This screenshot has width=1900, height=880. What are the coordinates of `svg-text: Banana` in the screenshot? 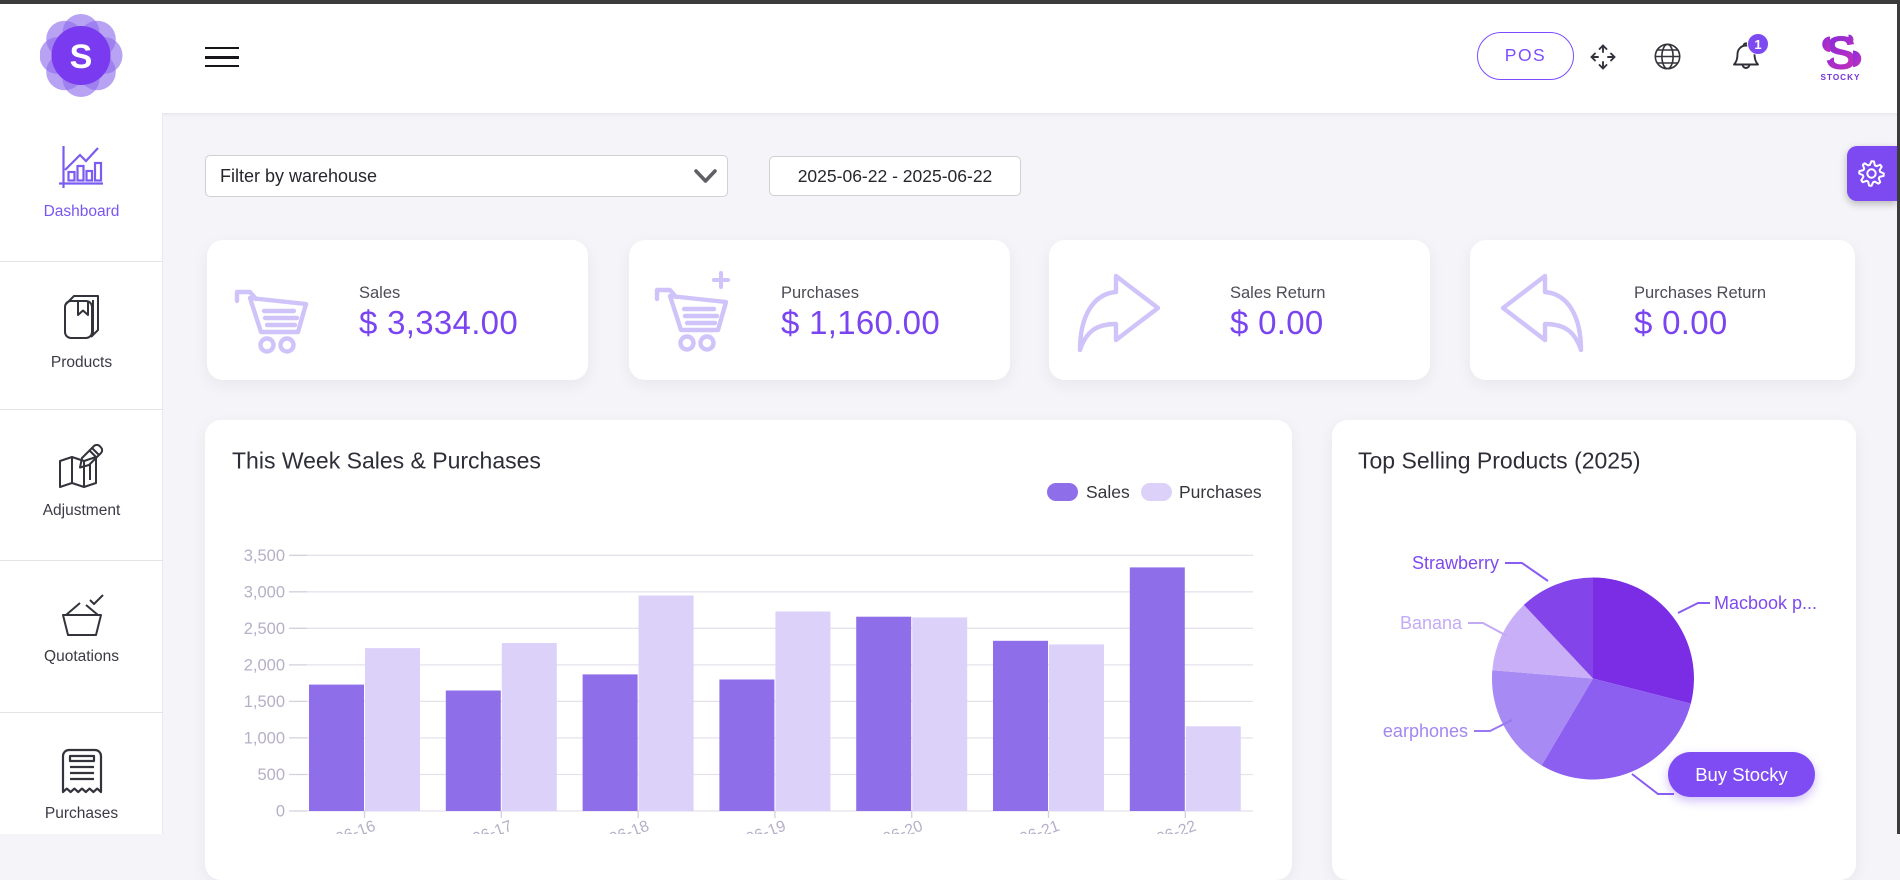 It's located at (1431, 623).